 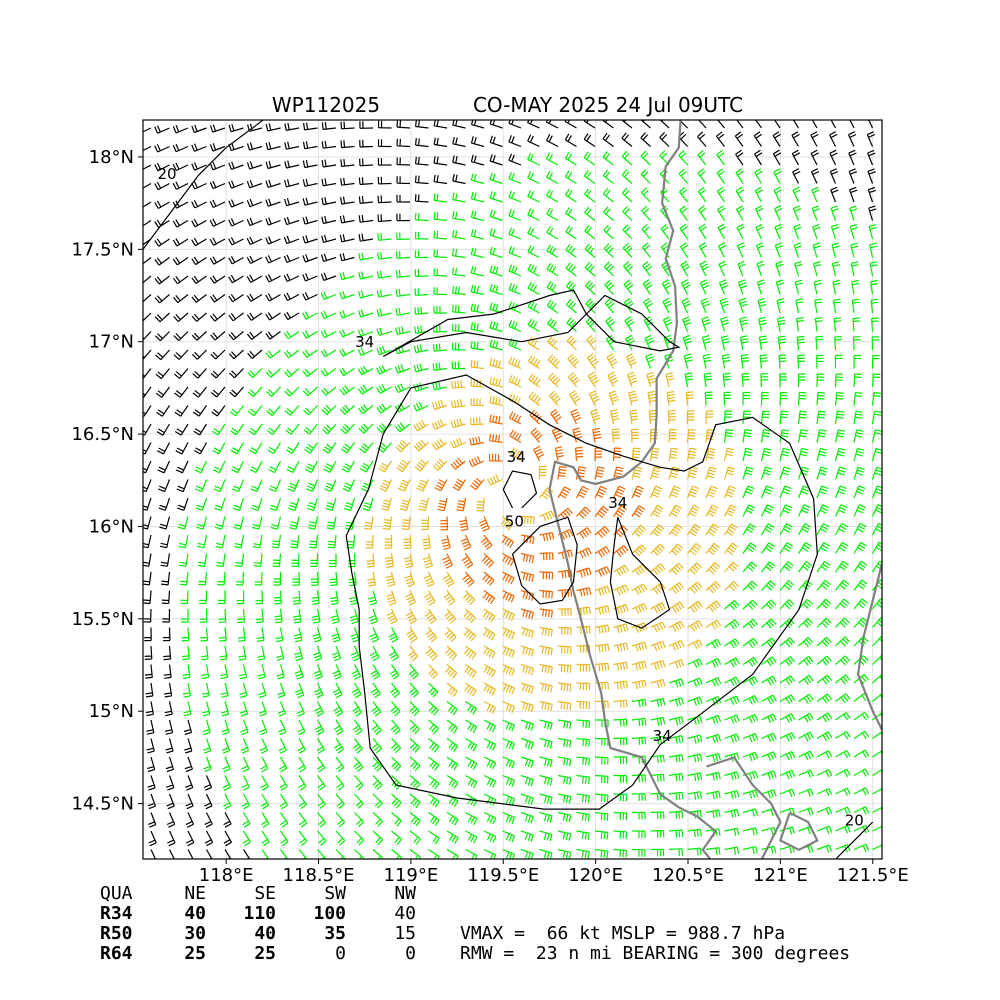 I want to click on header-sw: SW, so click(x=335, y=893).